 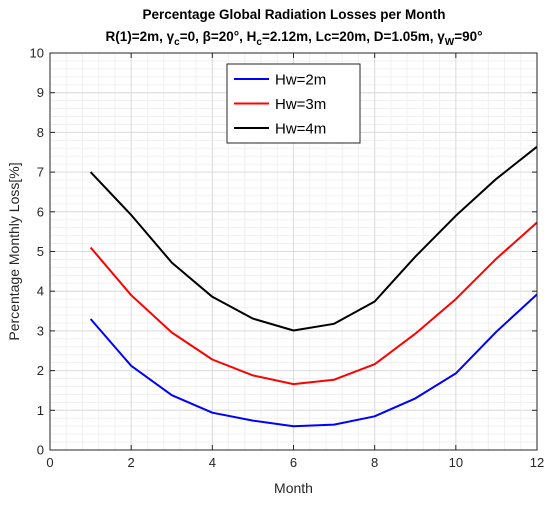 I want to click on x-tick-label: 8, so click(x=374, y=462).